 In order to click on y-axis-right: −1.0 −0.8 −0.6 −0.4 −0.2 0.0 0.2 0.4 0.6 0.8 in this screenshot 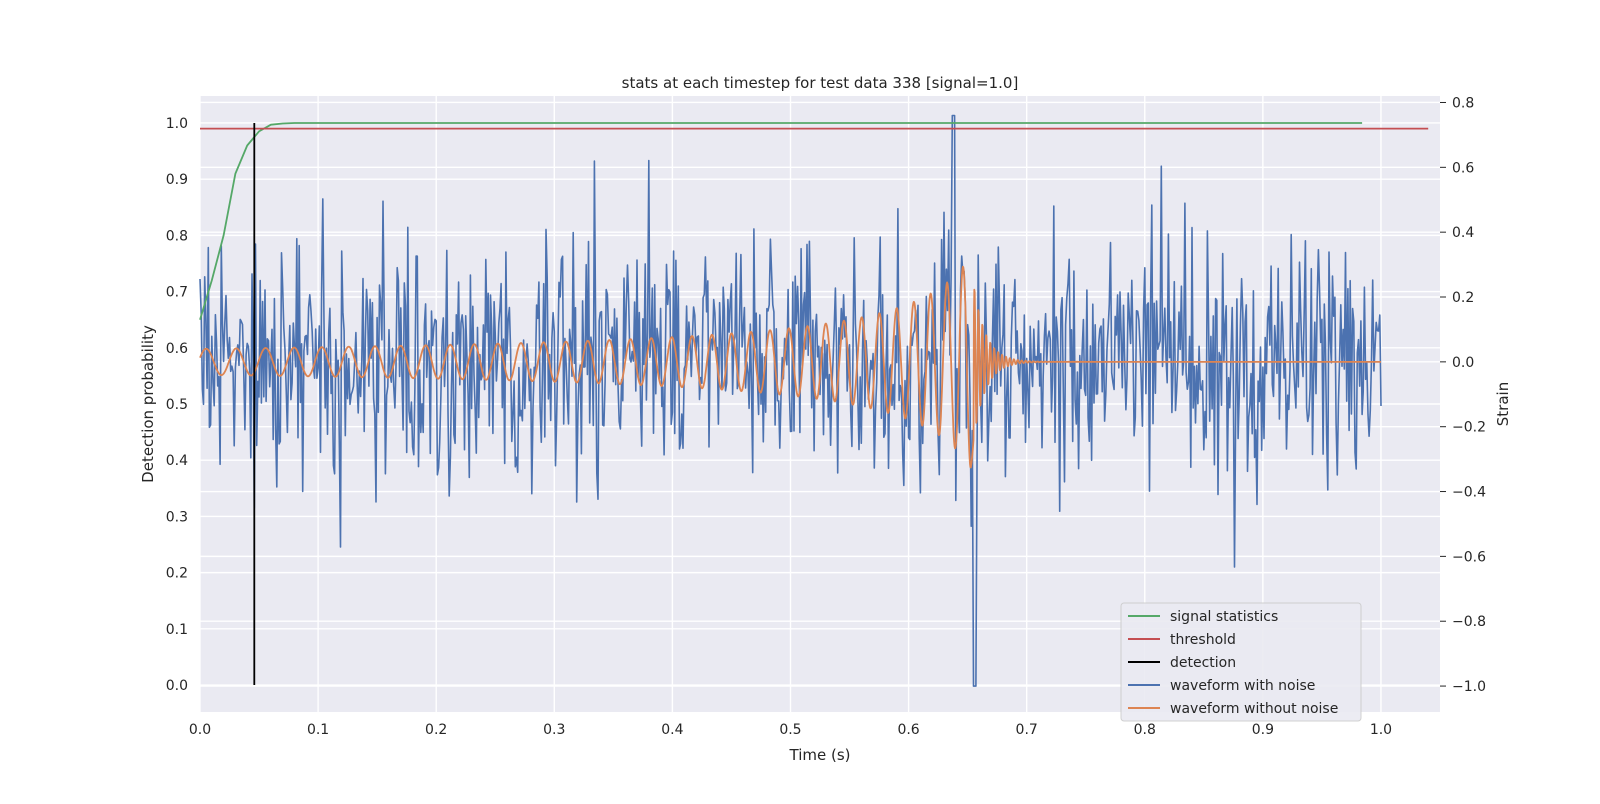, I will do `click(1463, 395)`.